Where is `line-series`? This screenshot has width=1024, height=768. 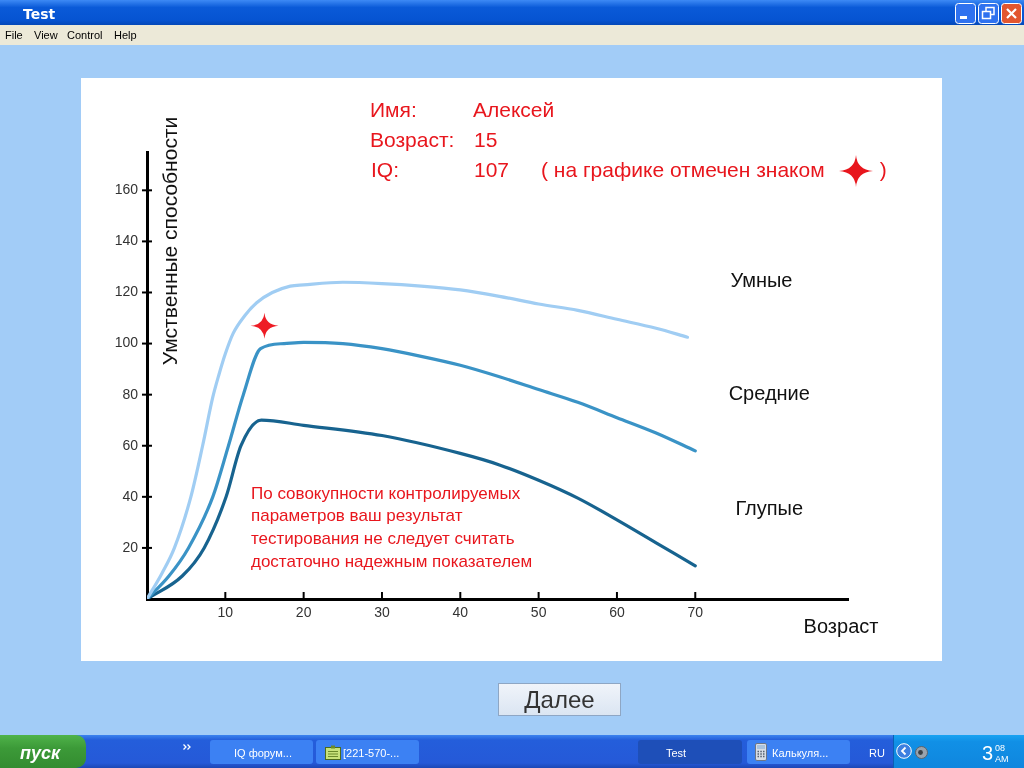 line-series is located at coordinates (422, 508).